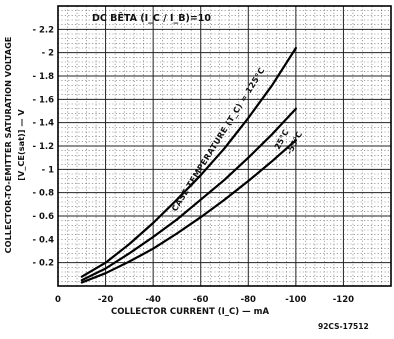  I want to click on annotation-beta: DC BÊTA (I_C / I_B)=10, so click(151, 18).